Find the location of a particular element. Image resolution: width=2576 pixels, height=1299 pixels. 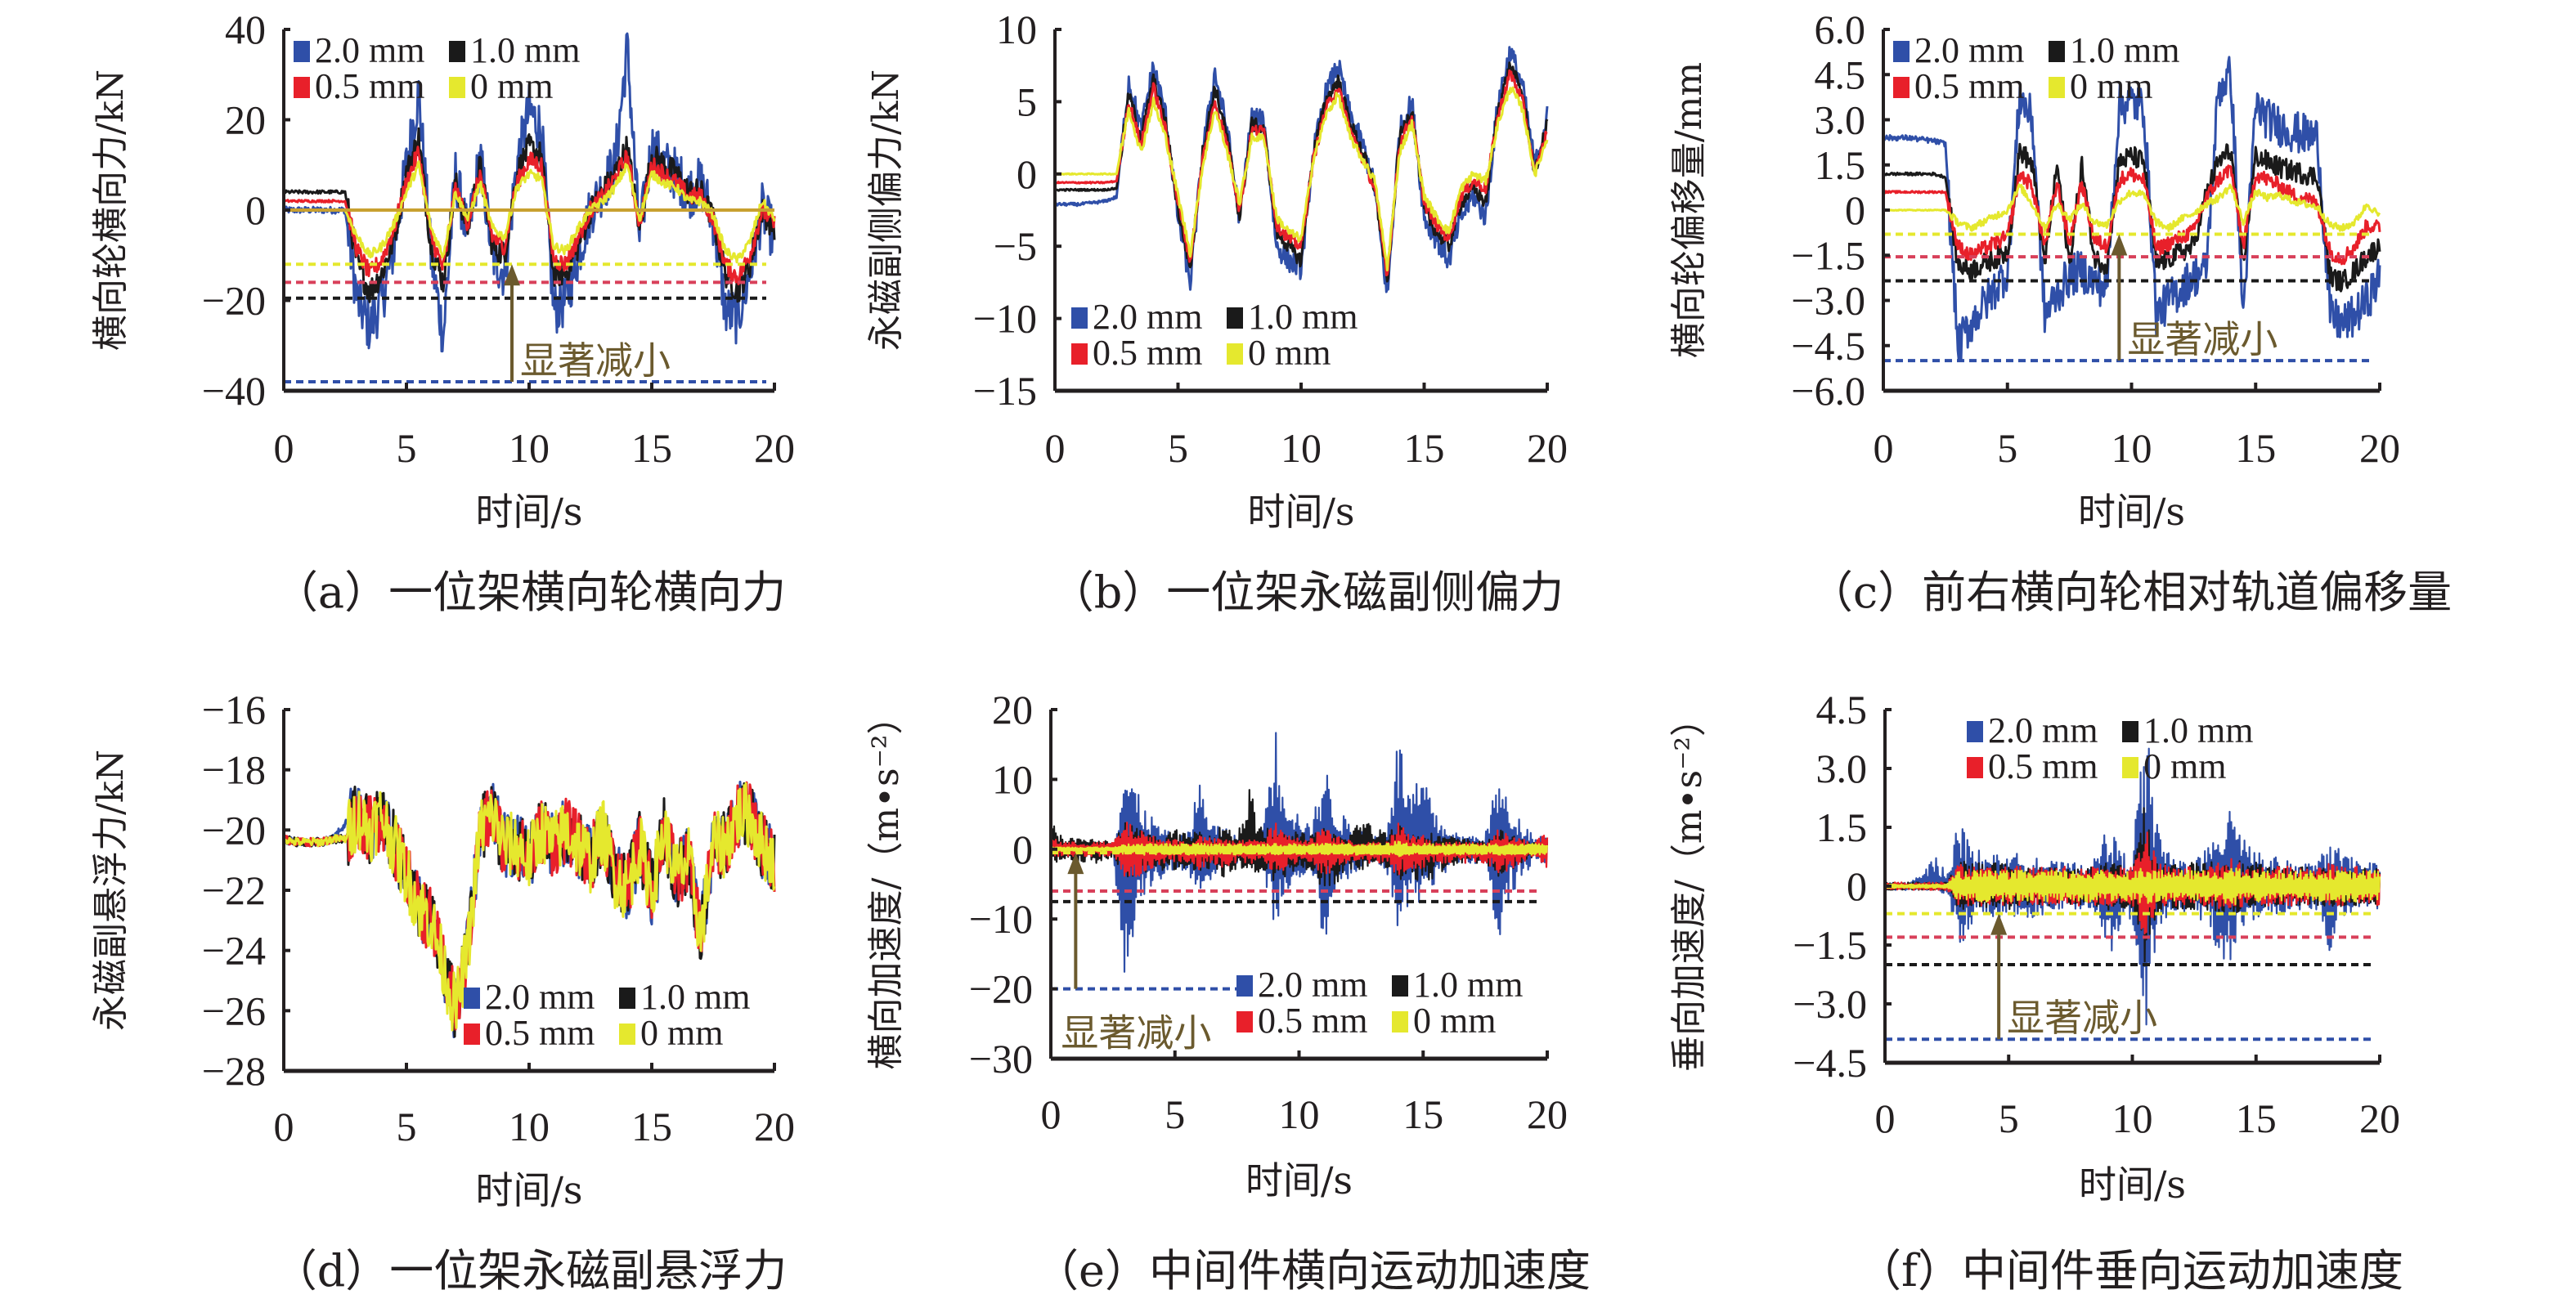

y-tick-label: −24 is located at coordinates (234, 951).